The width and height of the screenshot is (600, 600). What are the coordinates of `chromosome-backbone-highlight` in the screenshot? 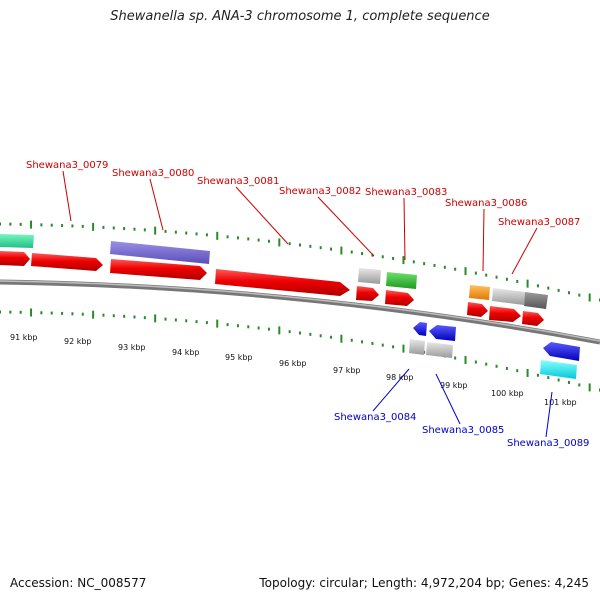 It's located at (300, 311).